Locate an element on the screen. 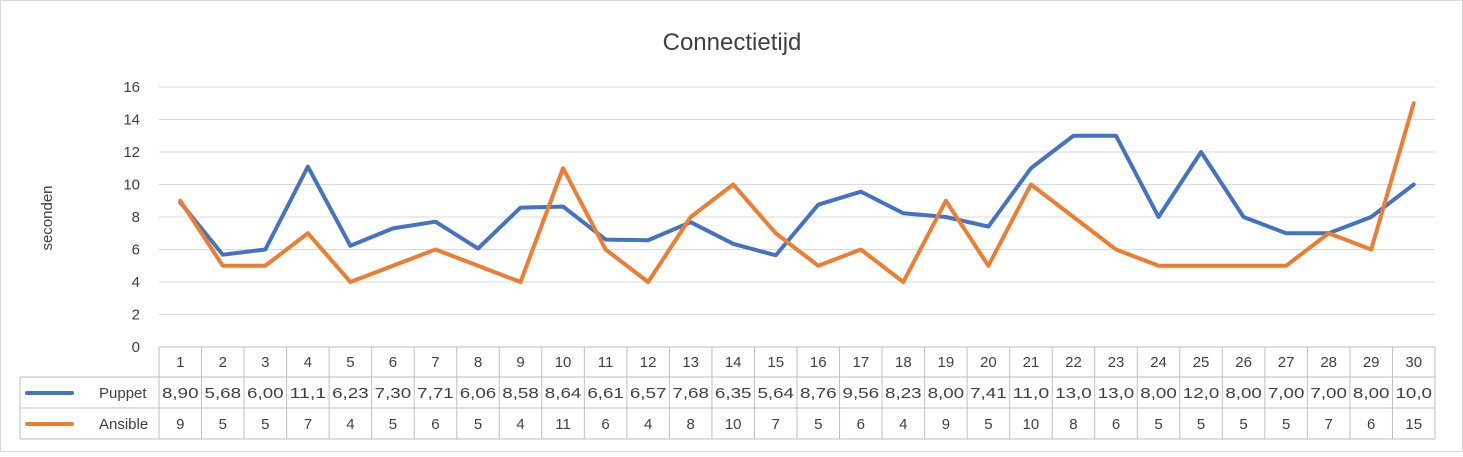 The width and height of the screenshot is (1463, 457). y-tick-label: 12 is located at coordinates (131, 152).